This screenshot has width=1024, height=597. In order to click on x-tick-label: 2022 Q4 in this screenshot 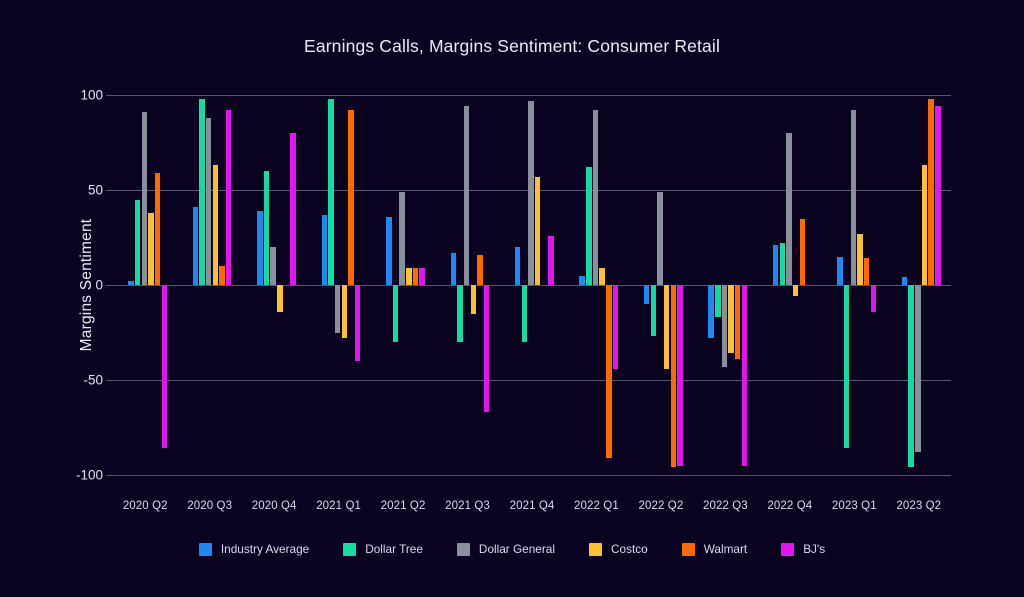, I will do `click(790, 506)`.